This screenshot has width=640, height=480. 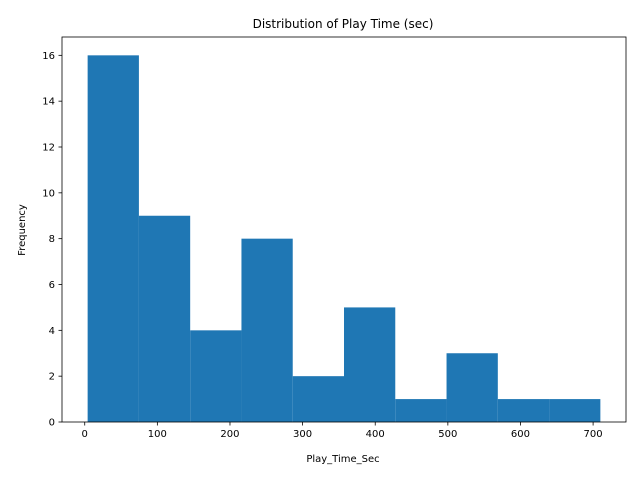 I want to click on y-tick-label: 8, so click(x=52, y=239).